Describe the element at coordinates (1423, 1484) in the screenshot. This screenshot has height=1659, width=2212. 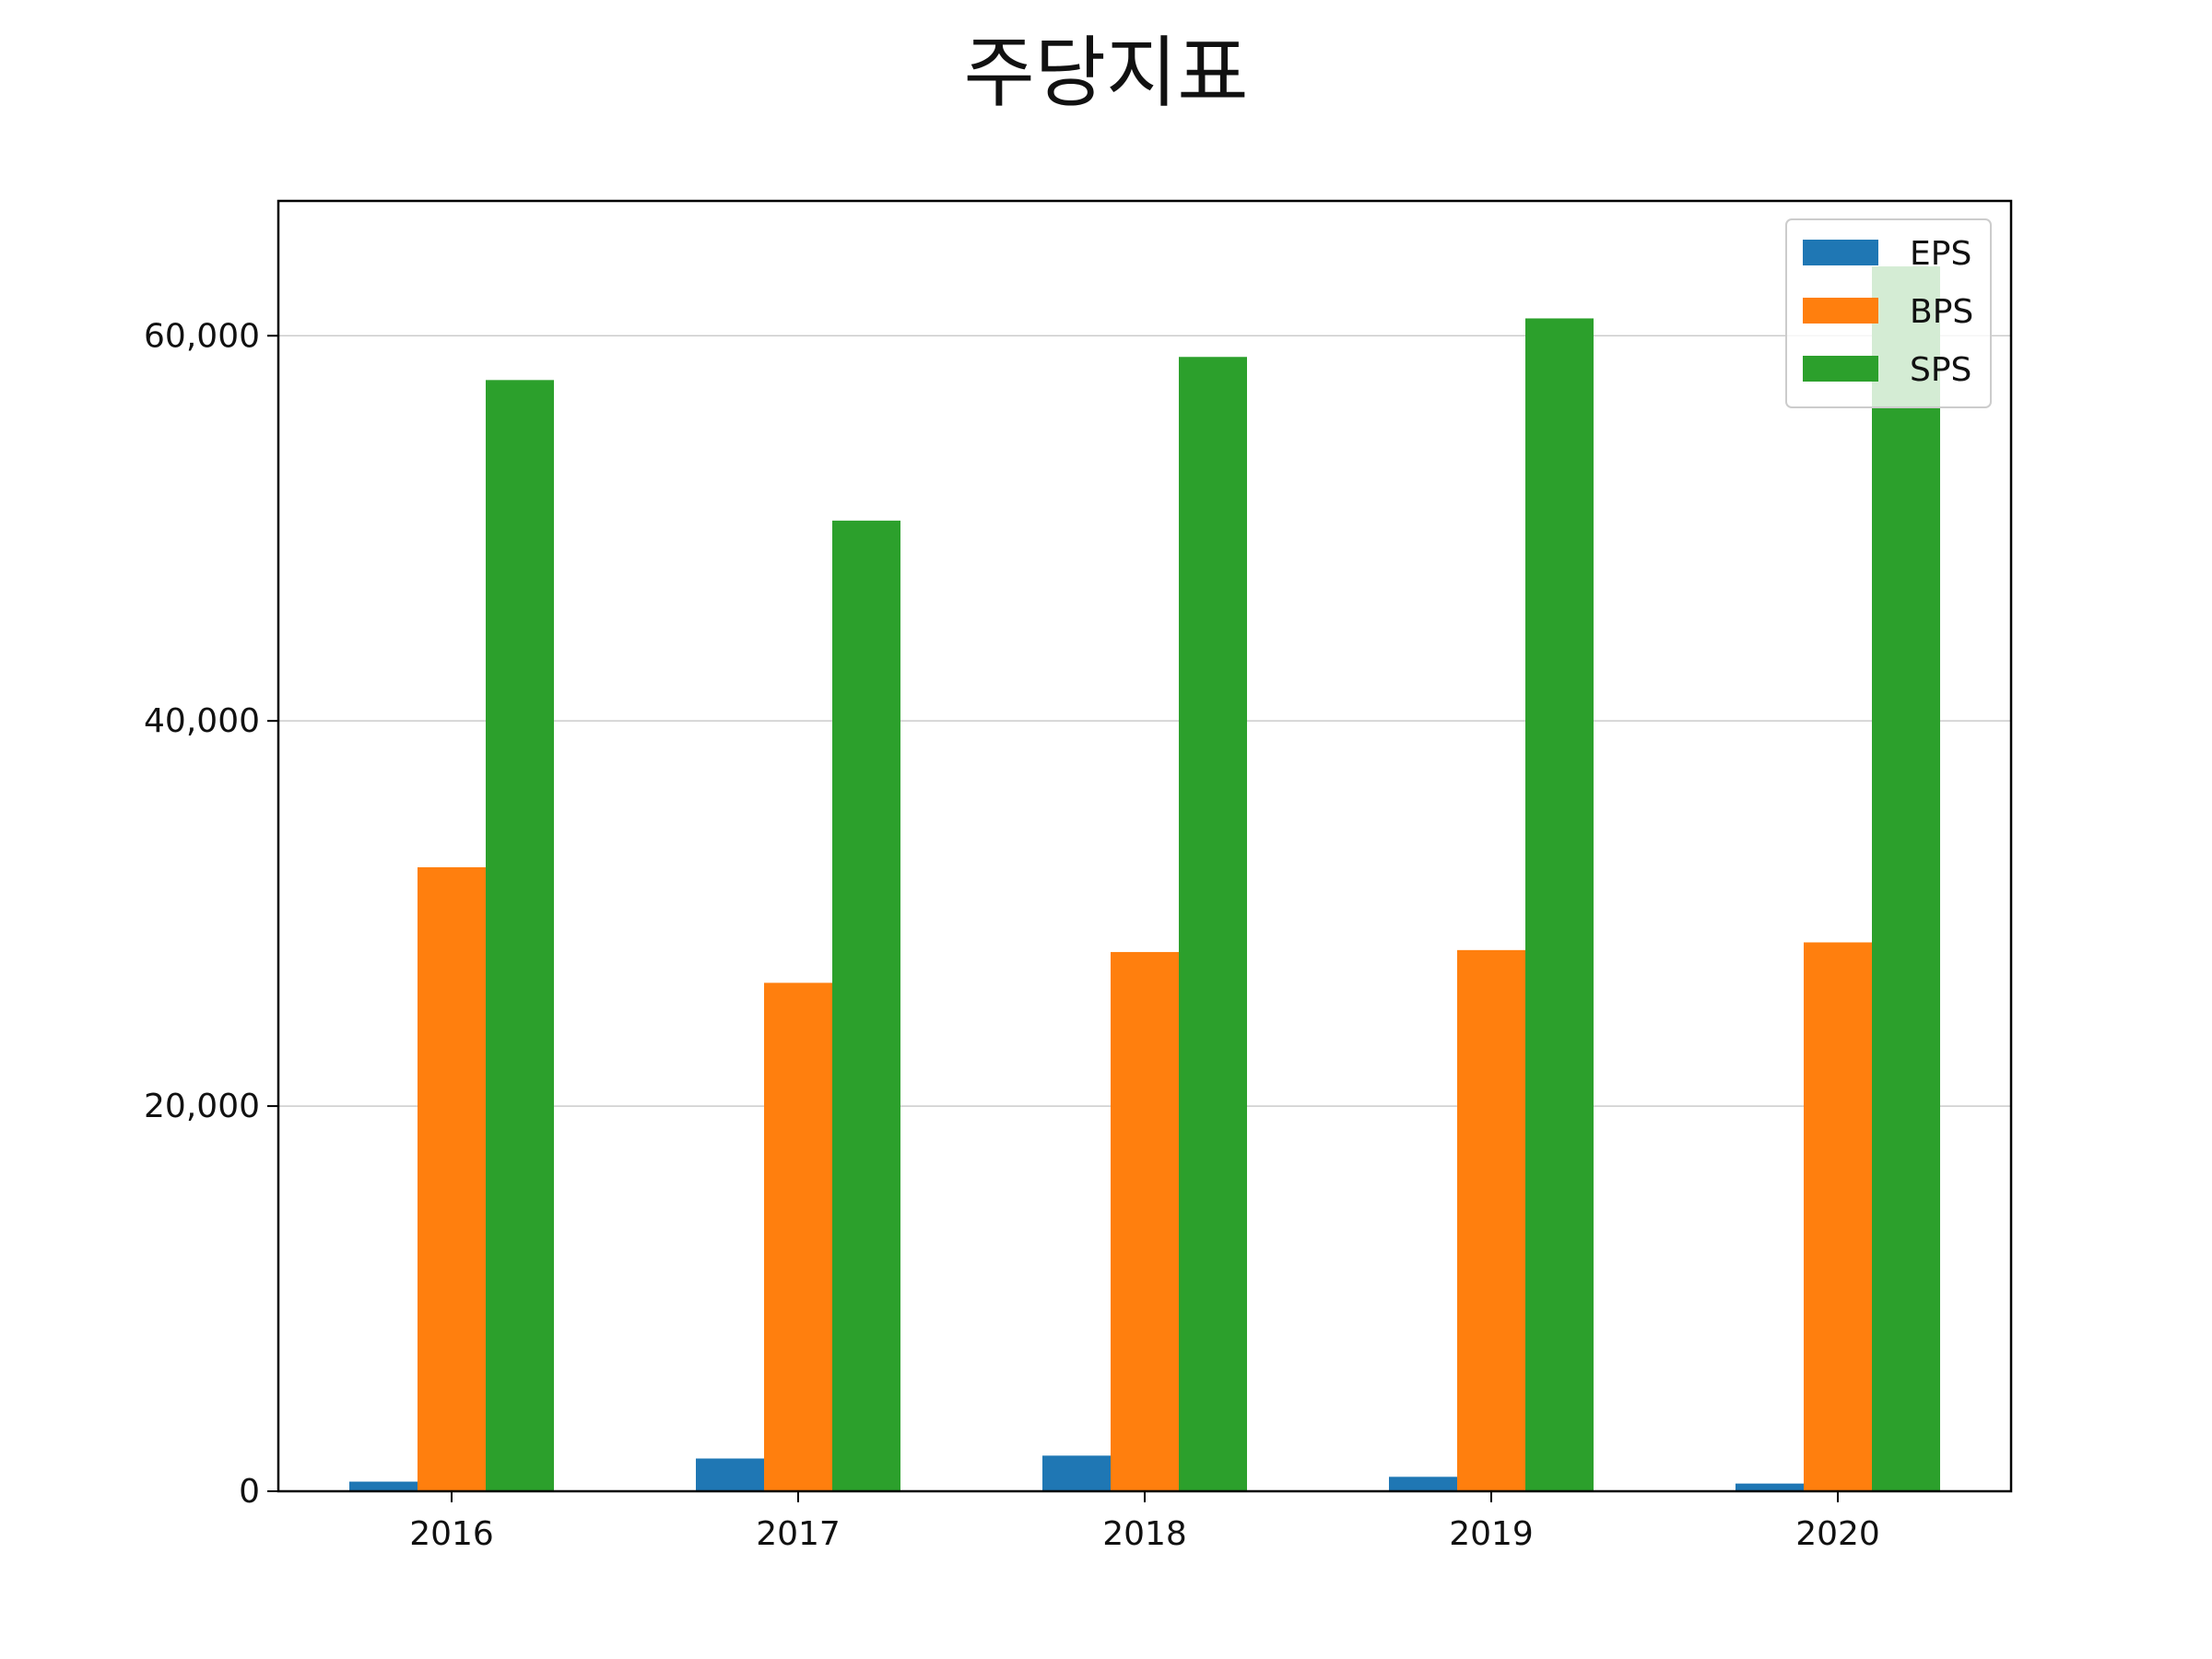
I see `bar-eps-2019` at that location.